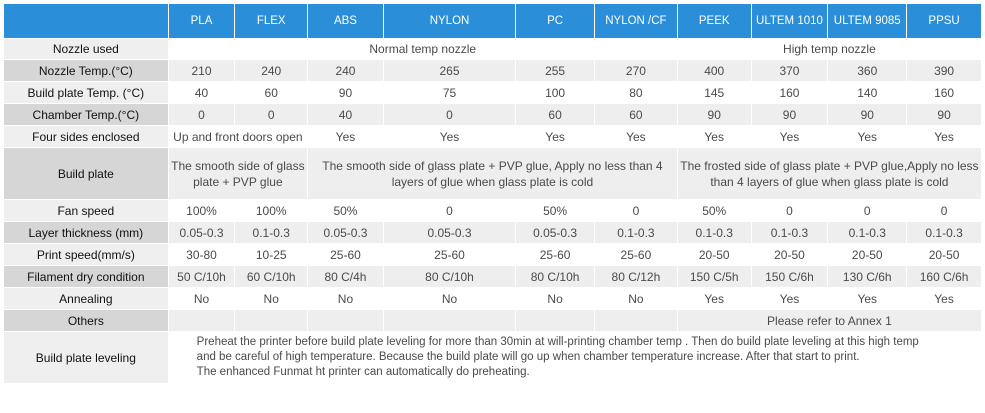  I want to click on row-label: Filament dry condition, so click(86, 276).